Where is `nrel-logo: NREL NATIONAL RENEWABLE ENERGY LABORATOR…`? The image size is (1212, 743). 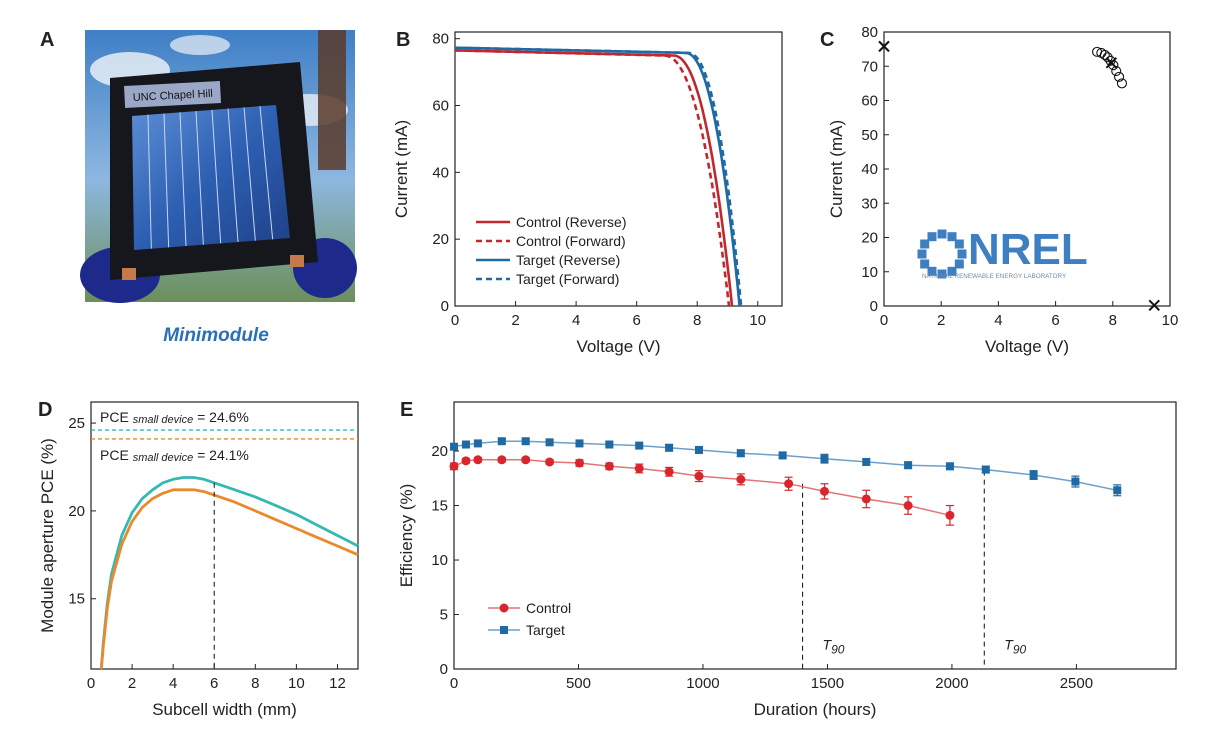 nrel-logo: NREL NATIONAL RENEWABLE ENERGY LABORATOR… is located at coordinates (1002, 252).